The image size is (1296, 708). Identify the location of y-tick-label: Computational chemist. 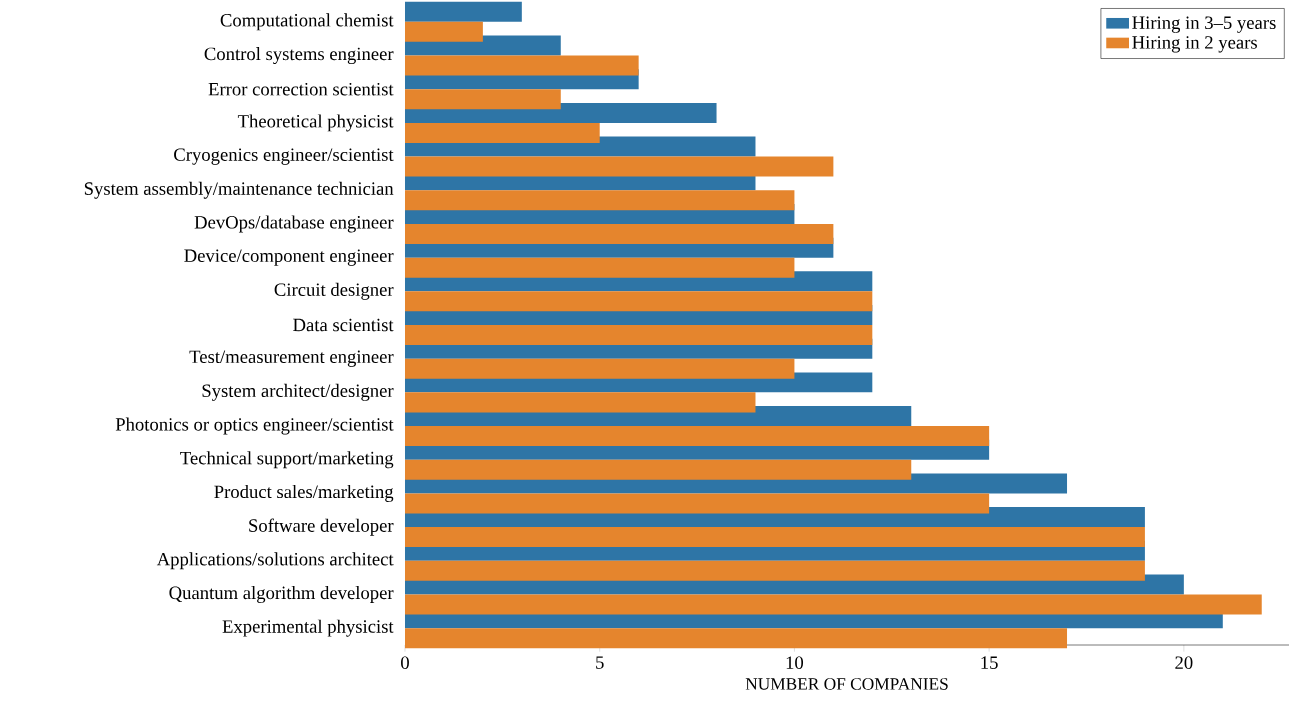
(307, 22).